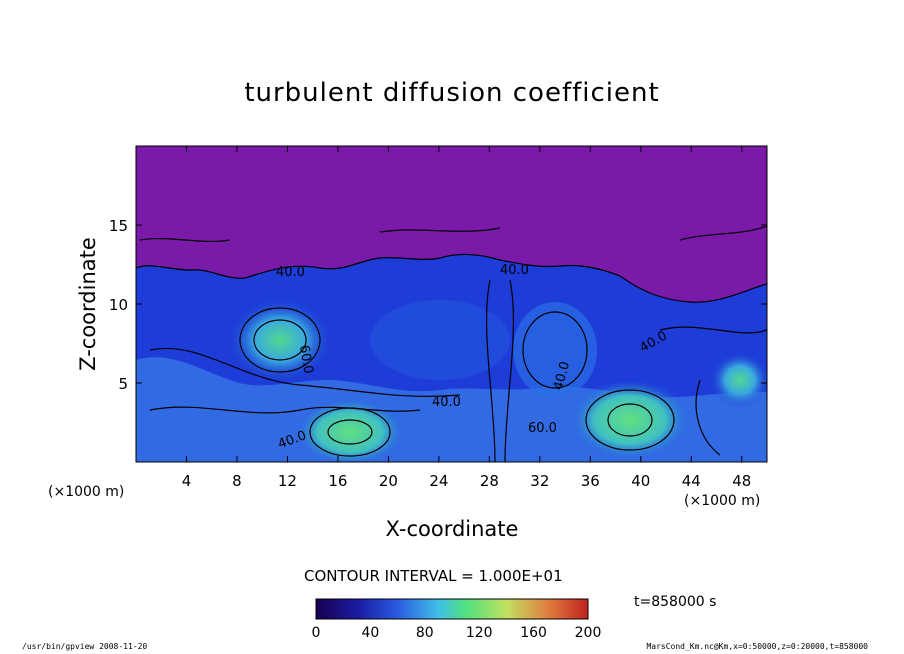 The height and width of the screenshot is (654, 904). Describe the element at coordinates (433, 576) in the screenshot. I see `contour-interval: CONTOUR INTERVAL = 1.000E+01` at that location.